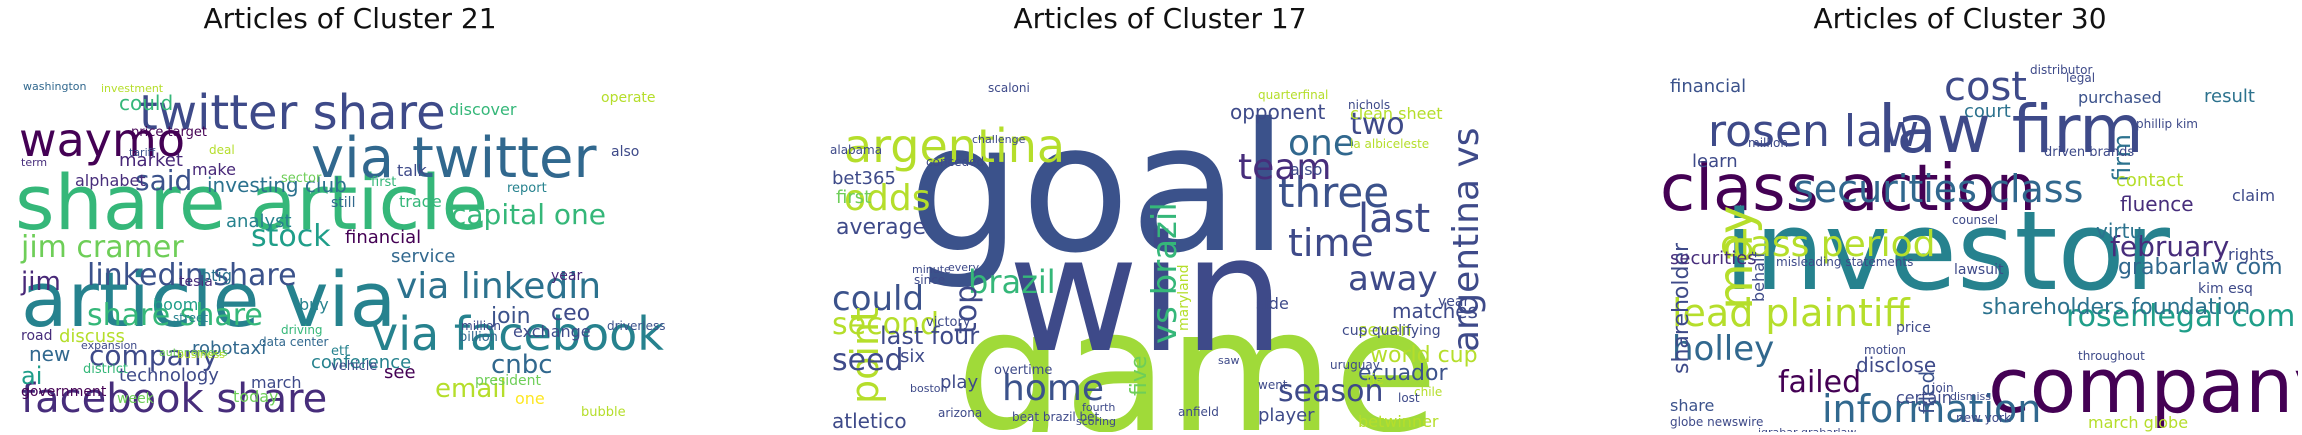 The height and width of the screenshot is (435, 2302). I want to click on cluster-word: uruguay, so click(1355, 365).